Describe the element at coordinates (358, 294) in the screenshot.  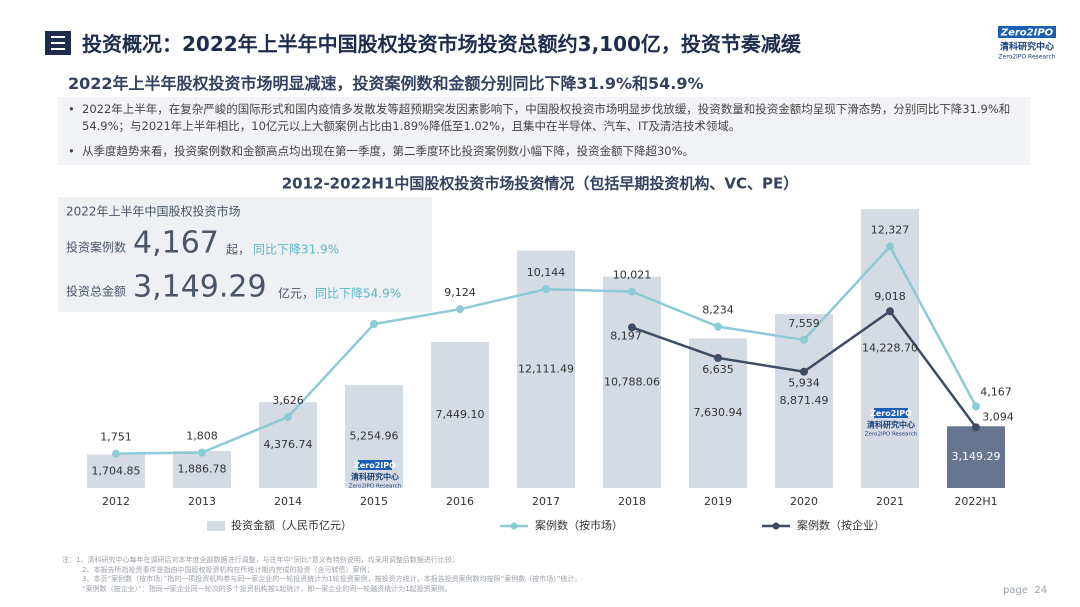
I see `summary-change: 同比下降54.9%` at that location.